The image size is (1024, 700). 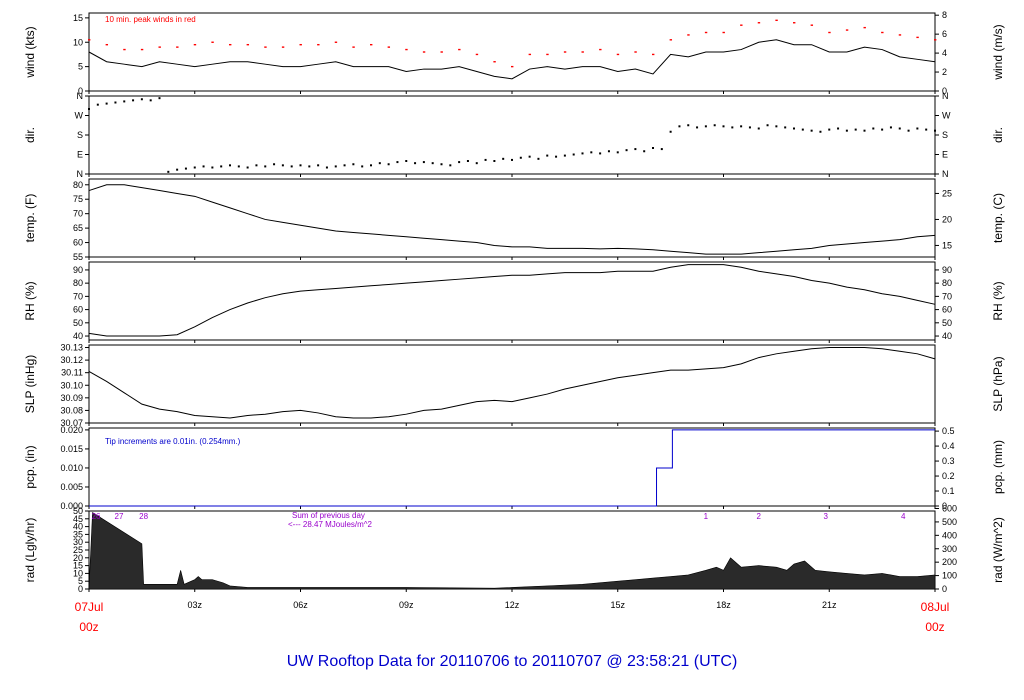 I want to click on slp-frame, so click(x=512, y=384).